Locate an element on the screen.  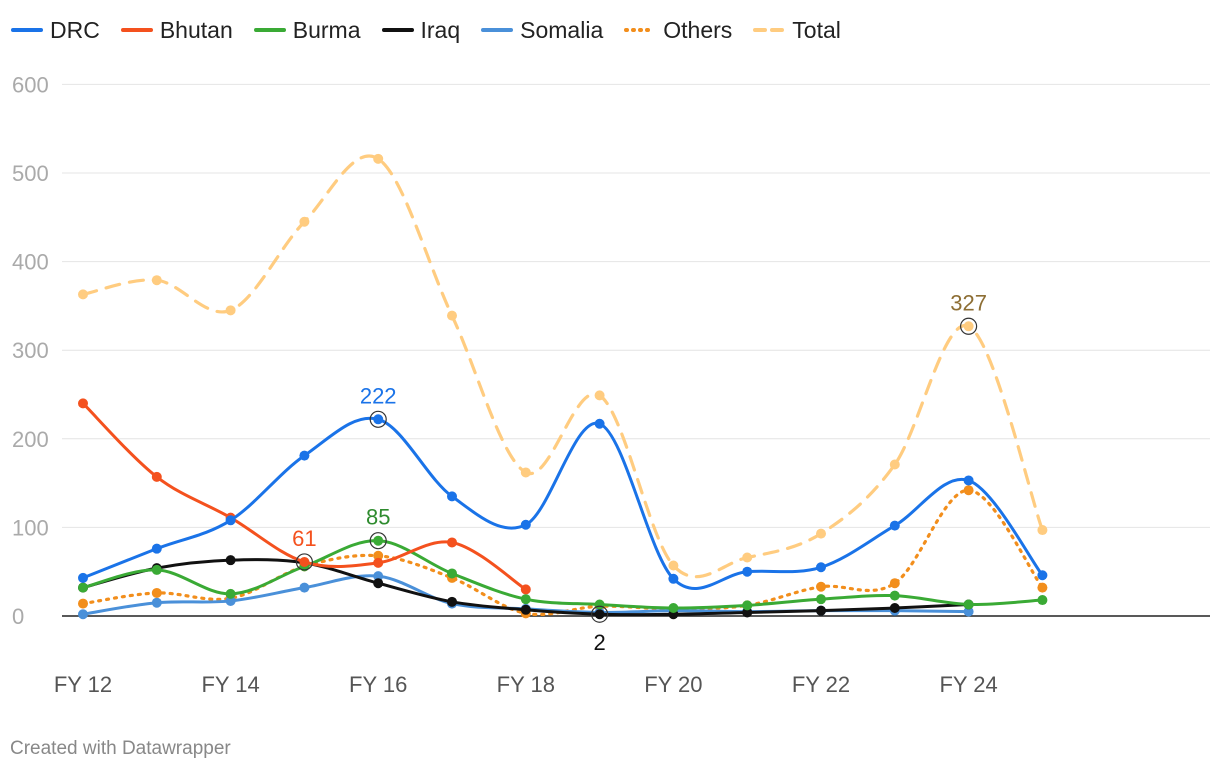
x-tick-label-fy-18: FY 18 is located at coordinates (526, 684).